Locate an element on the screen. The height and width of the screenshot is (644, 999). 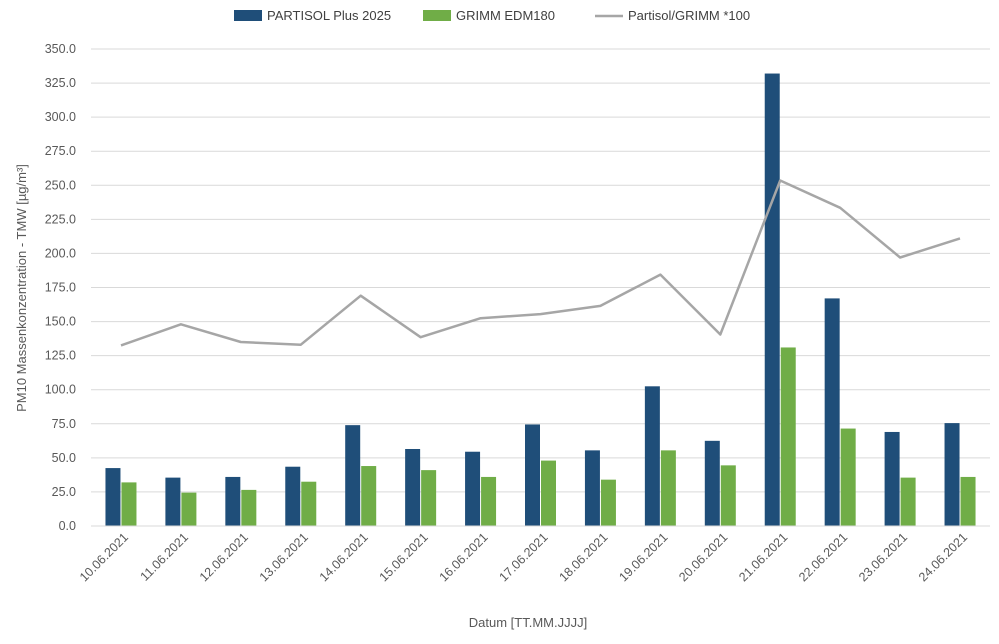
x-tick-label: 19.06.2021 is located at coordinates (643, 557).